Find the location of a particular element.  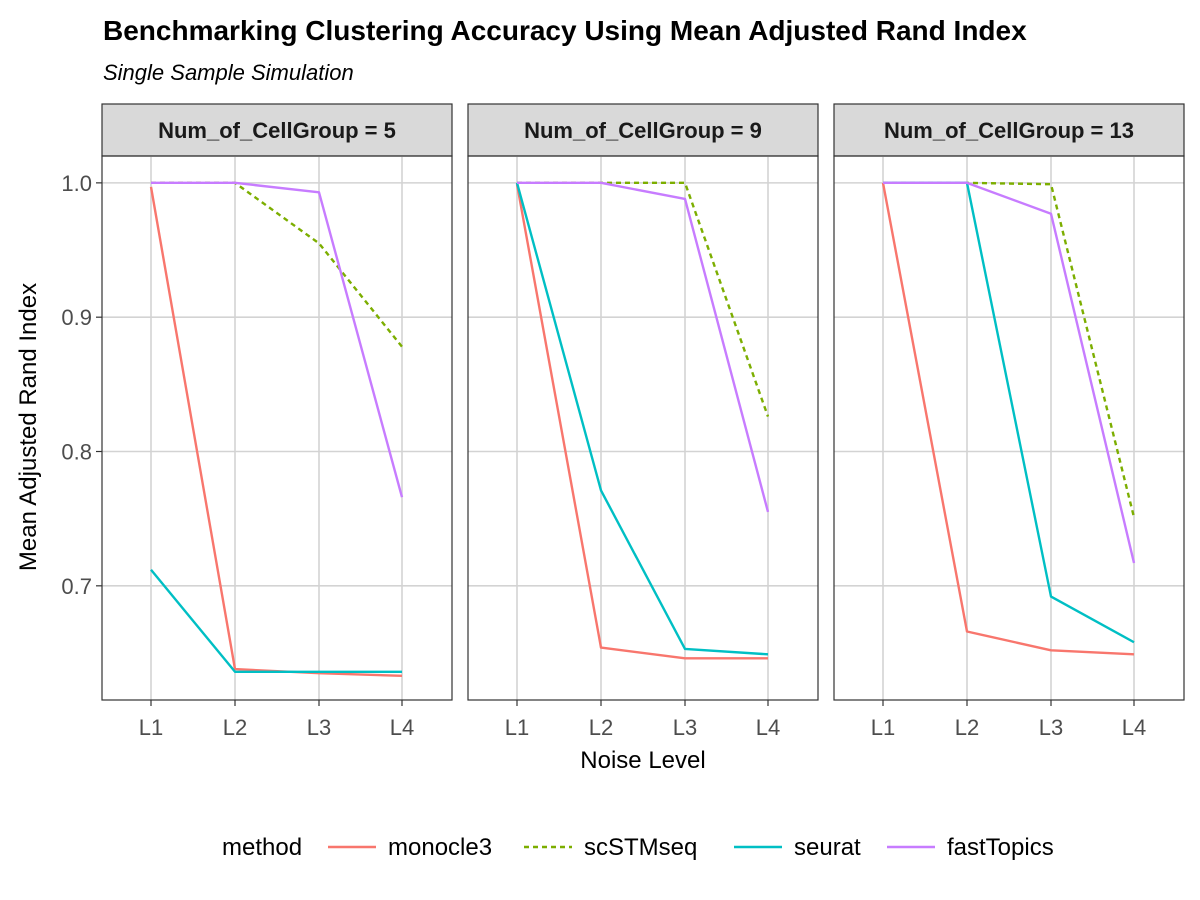

facet-strip-label: Num_of_CellGroup = 9 is located at coordinates (643, 130).